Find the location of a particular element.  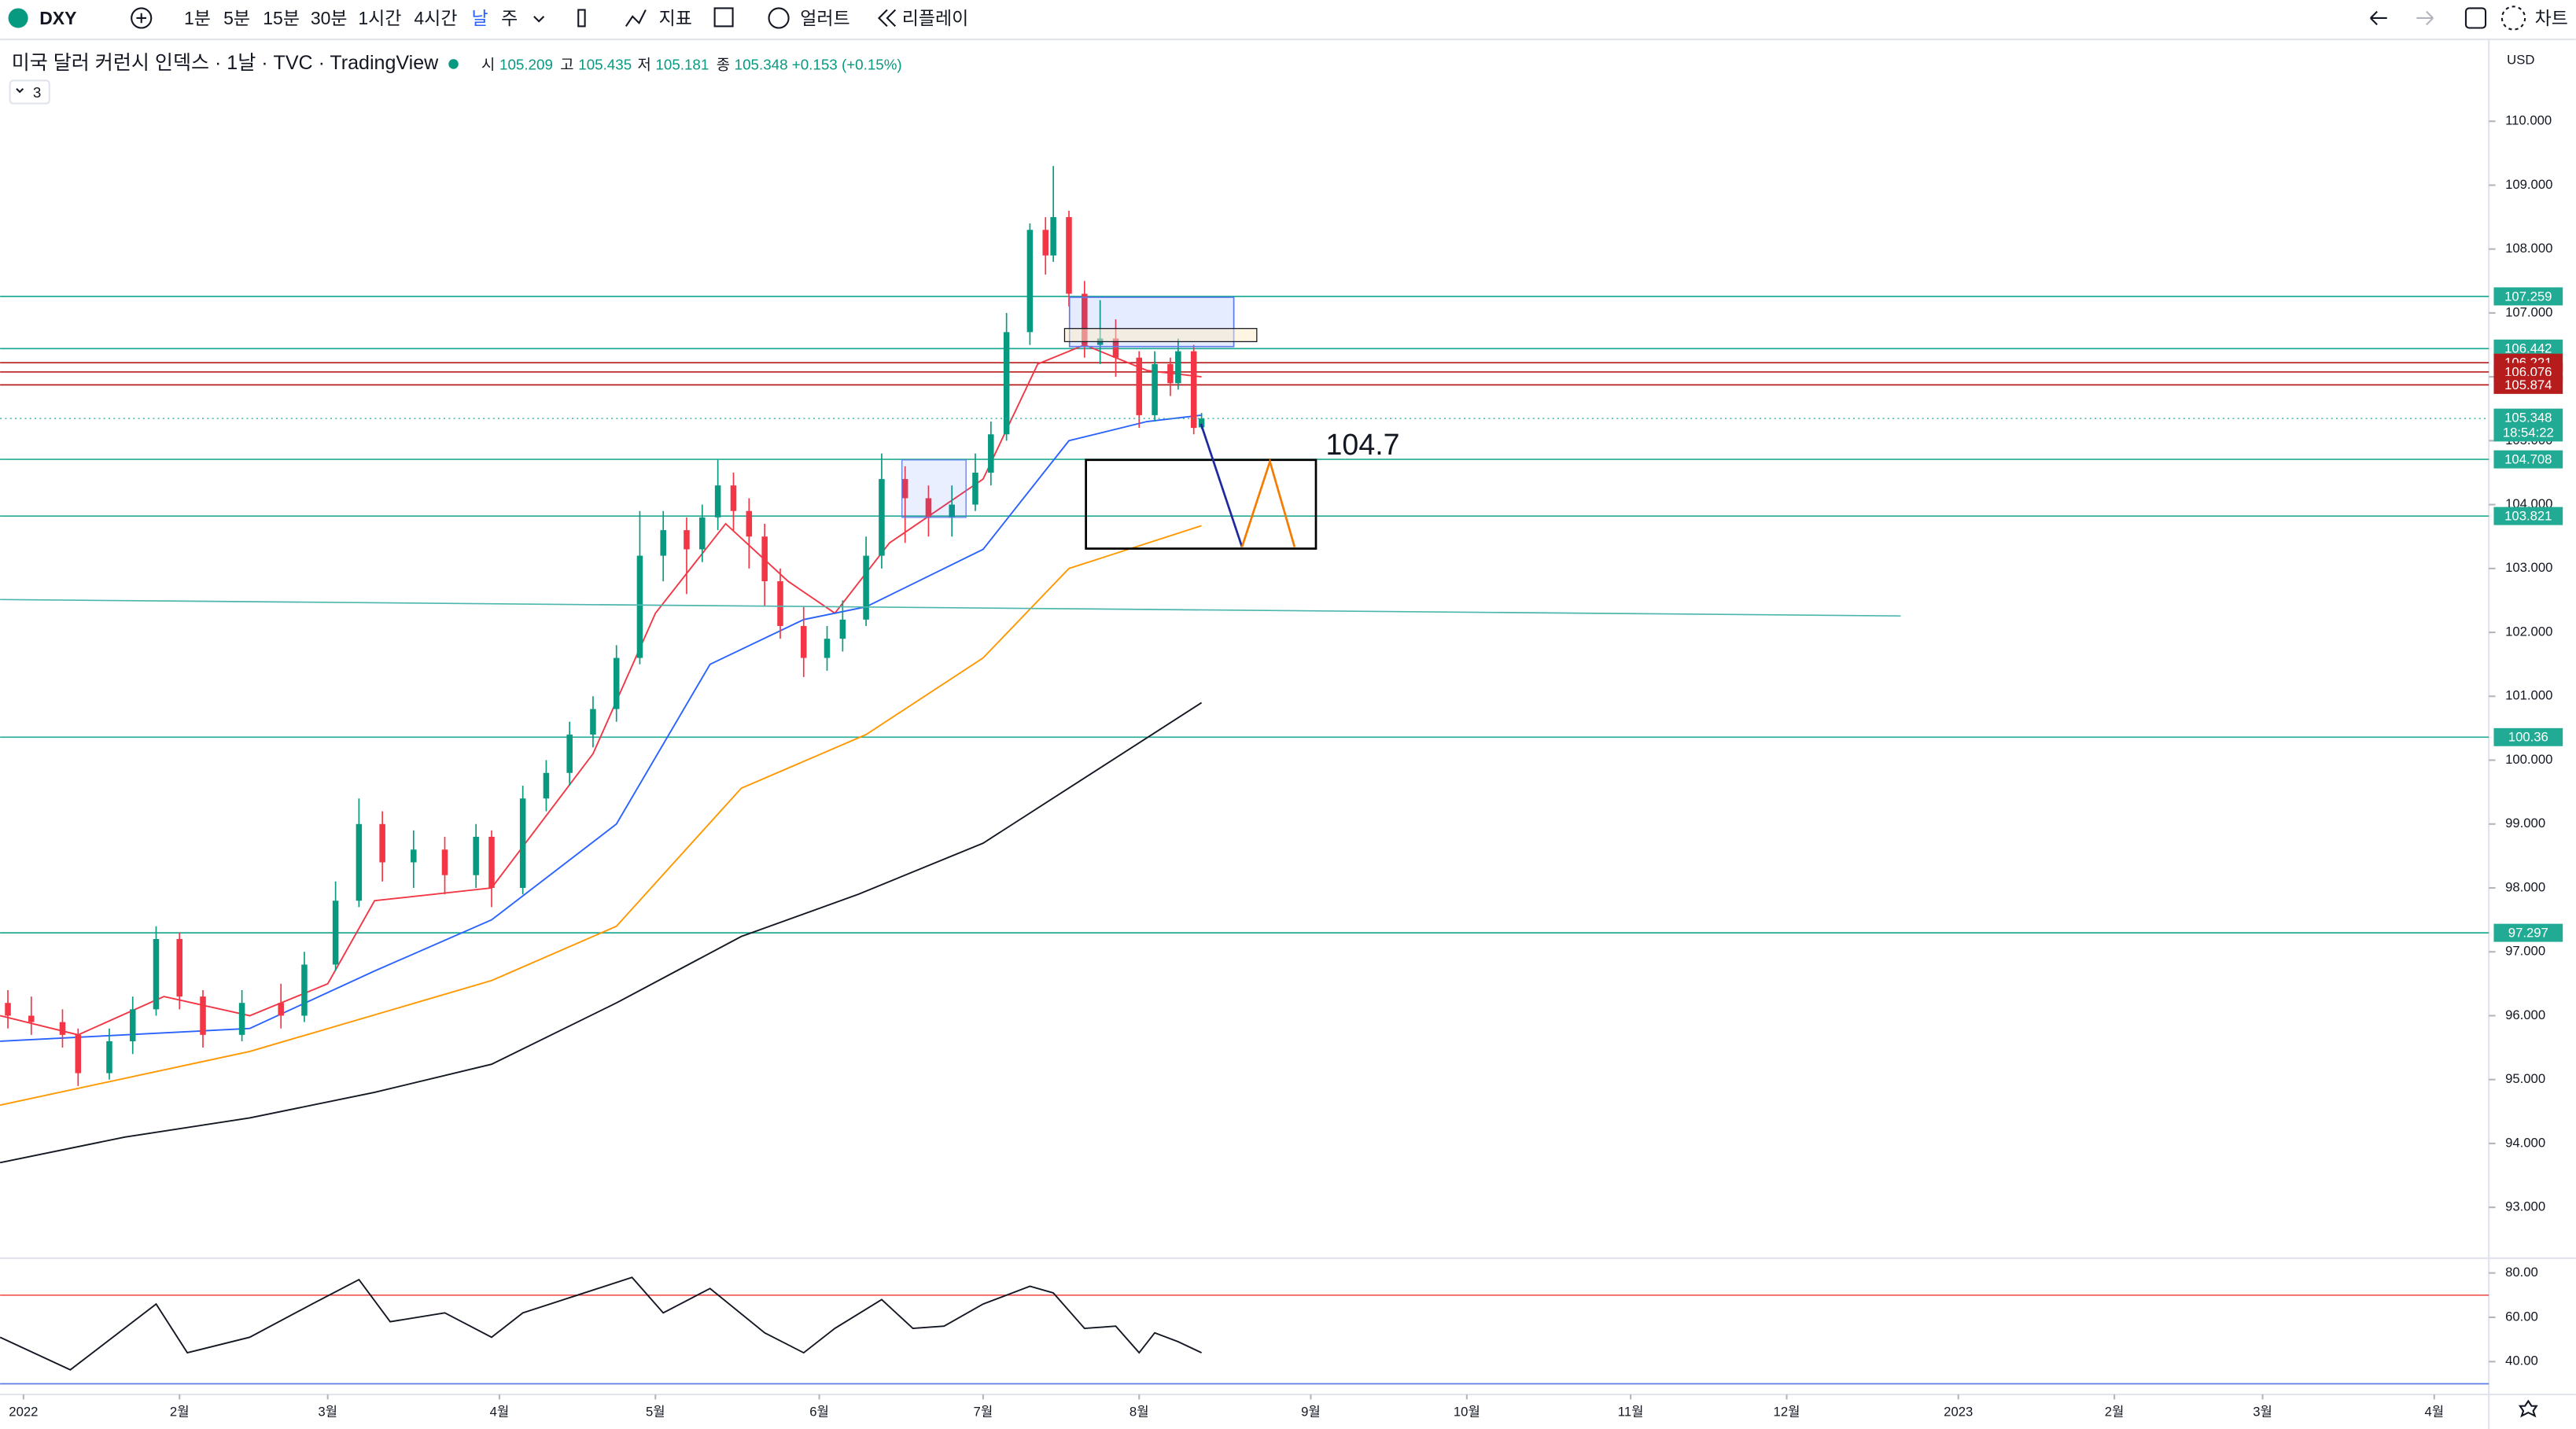

x-tick-label: 4월 is located at coordinates (500, 1413).